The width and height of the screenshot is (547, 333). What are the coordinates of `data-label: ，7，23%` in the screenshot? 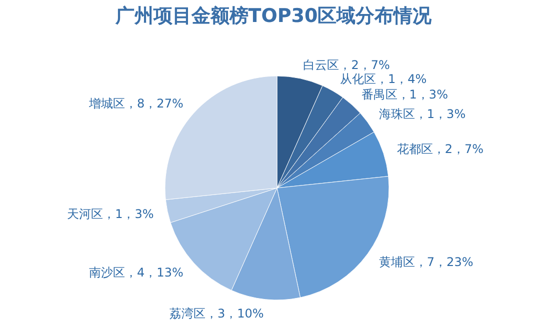 It's located at (444, 262).